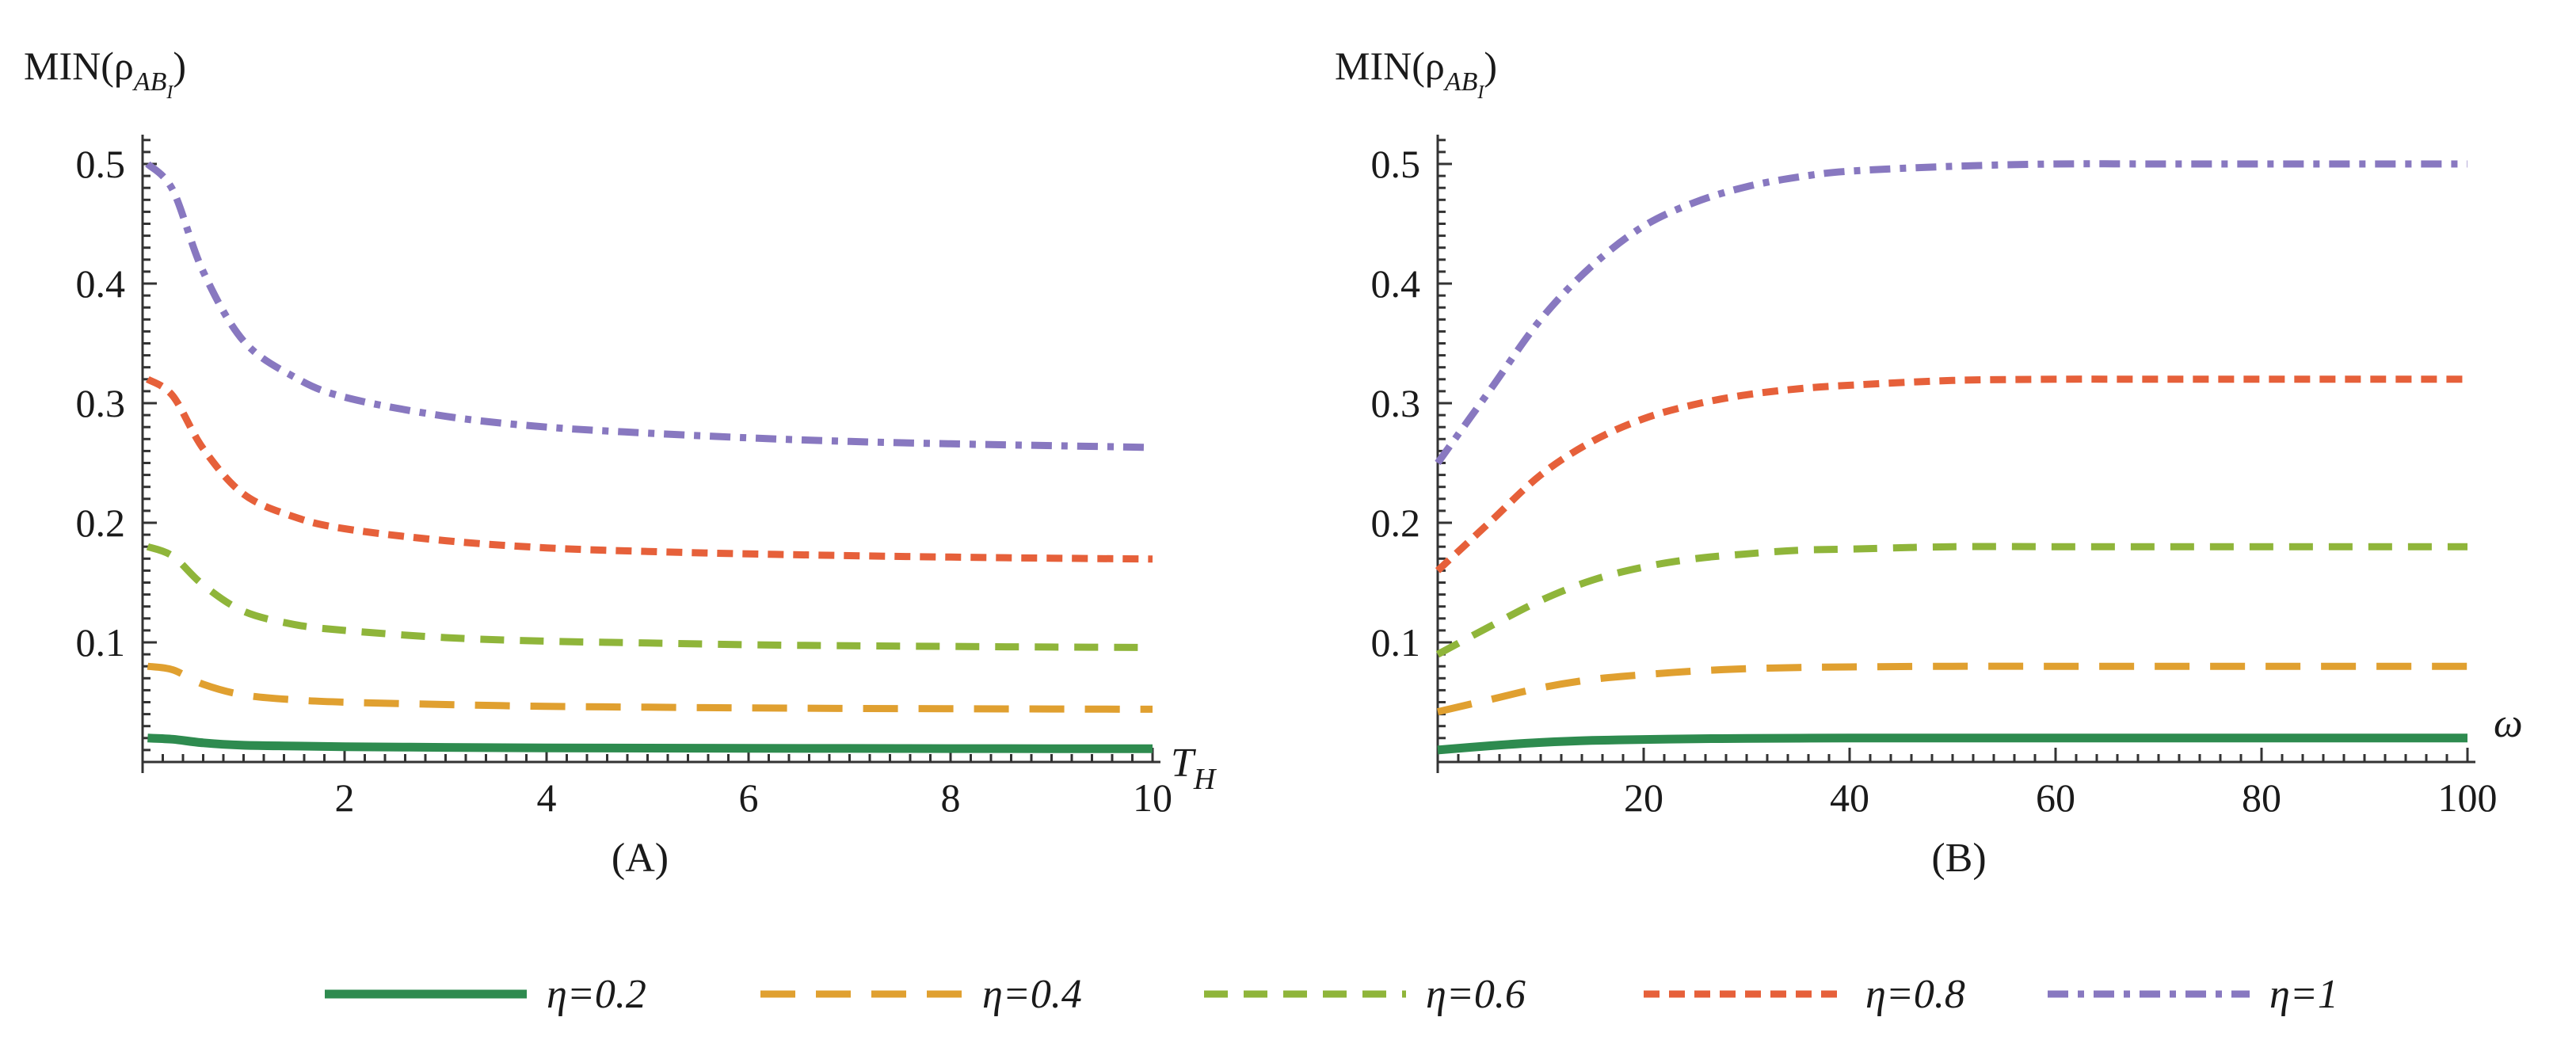  I want to click on x-tick-label: 40, so click(1850, 797).